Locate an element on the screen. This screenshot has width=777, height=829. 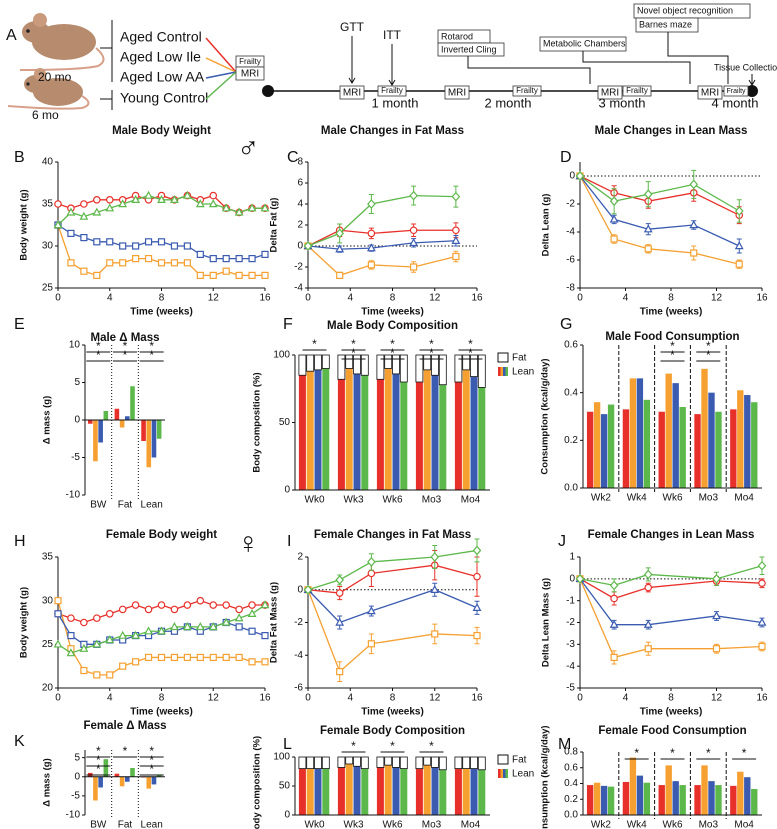
legend-label: Fat is located at coordinates (519, 358).